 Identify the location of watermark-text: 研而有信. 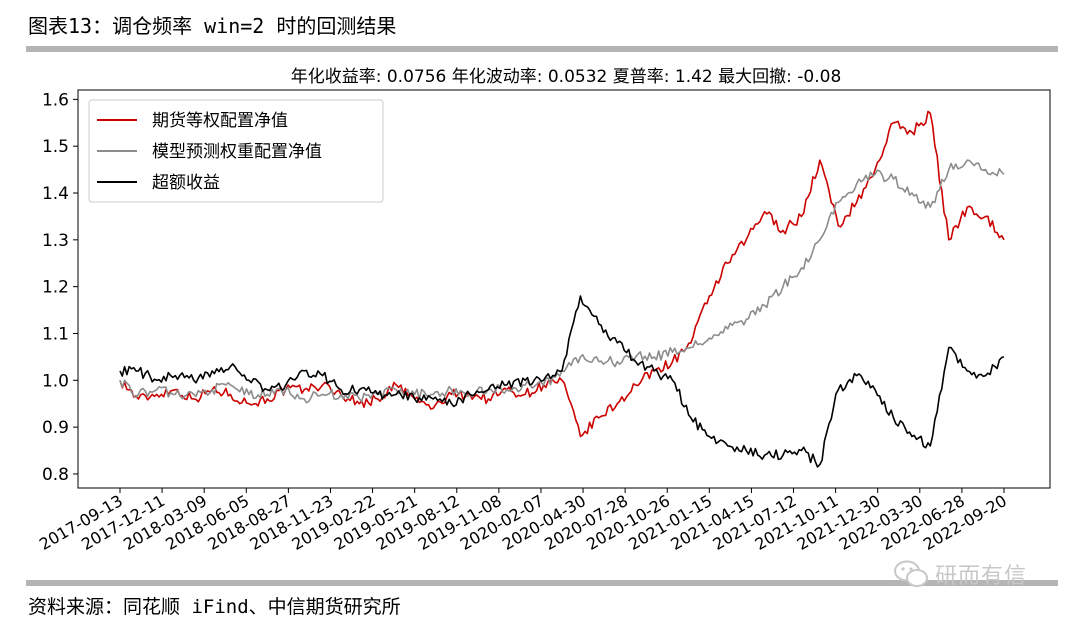
(981, 576).